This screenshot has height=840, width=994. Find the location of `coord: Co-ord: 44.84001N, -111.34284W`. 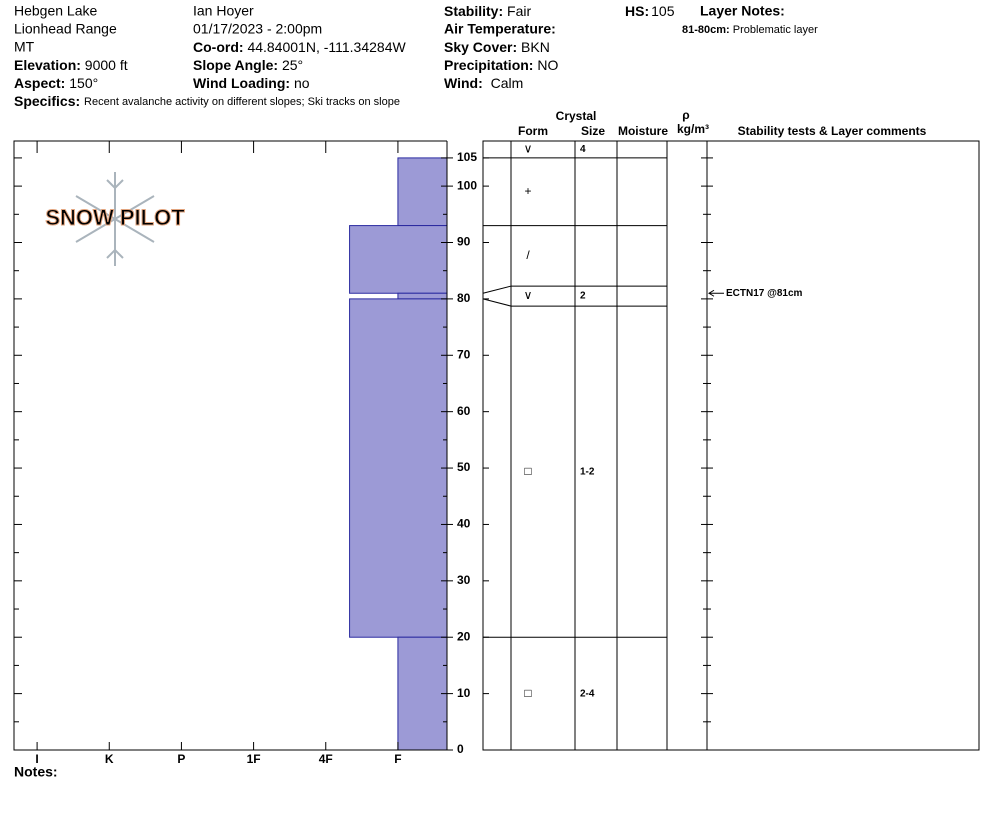

coord: Co-ord: 44.84001N, -111.34284W is located at coordinates (299, 47).